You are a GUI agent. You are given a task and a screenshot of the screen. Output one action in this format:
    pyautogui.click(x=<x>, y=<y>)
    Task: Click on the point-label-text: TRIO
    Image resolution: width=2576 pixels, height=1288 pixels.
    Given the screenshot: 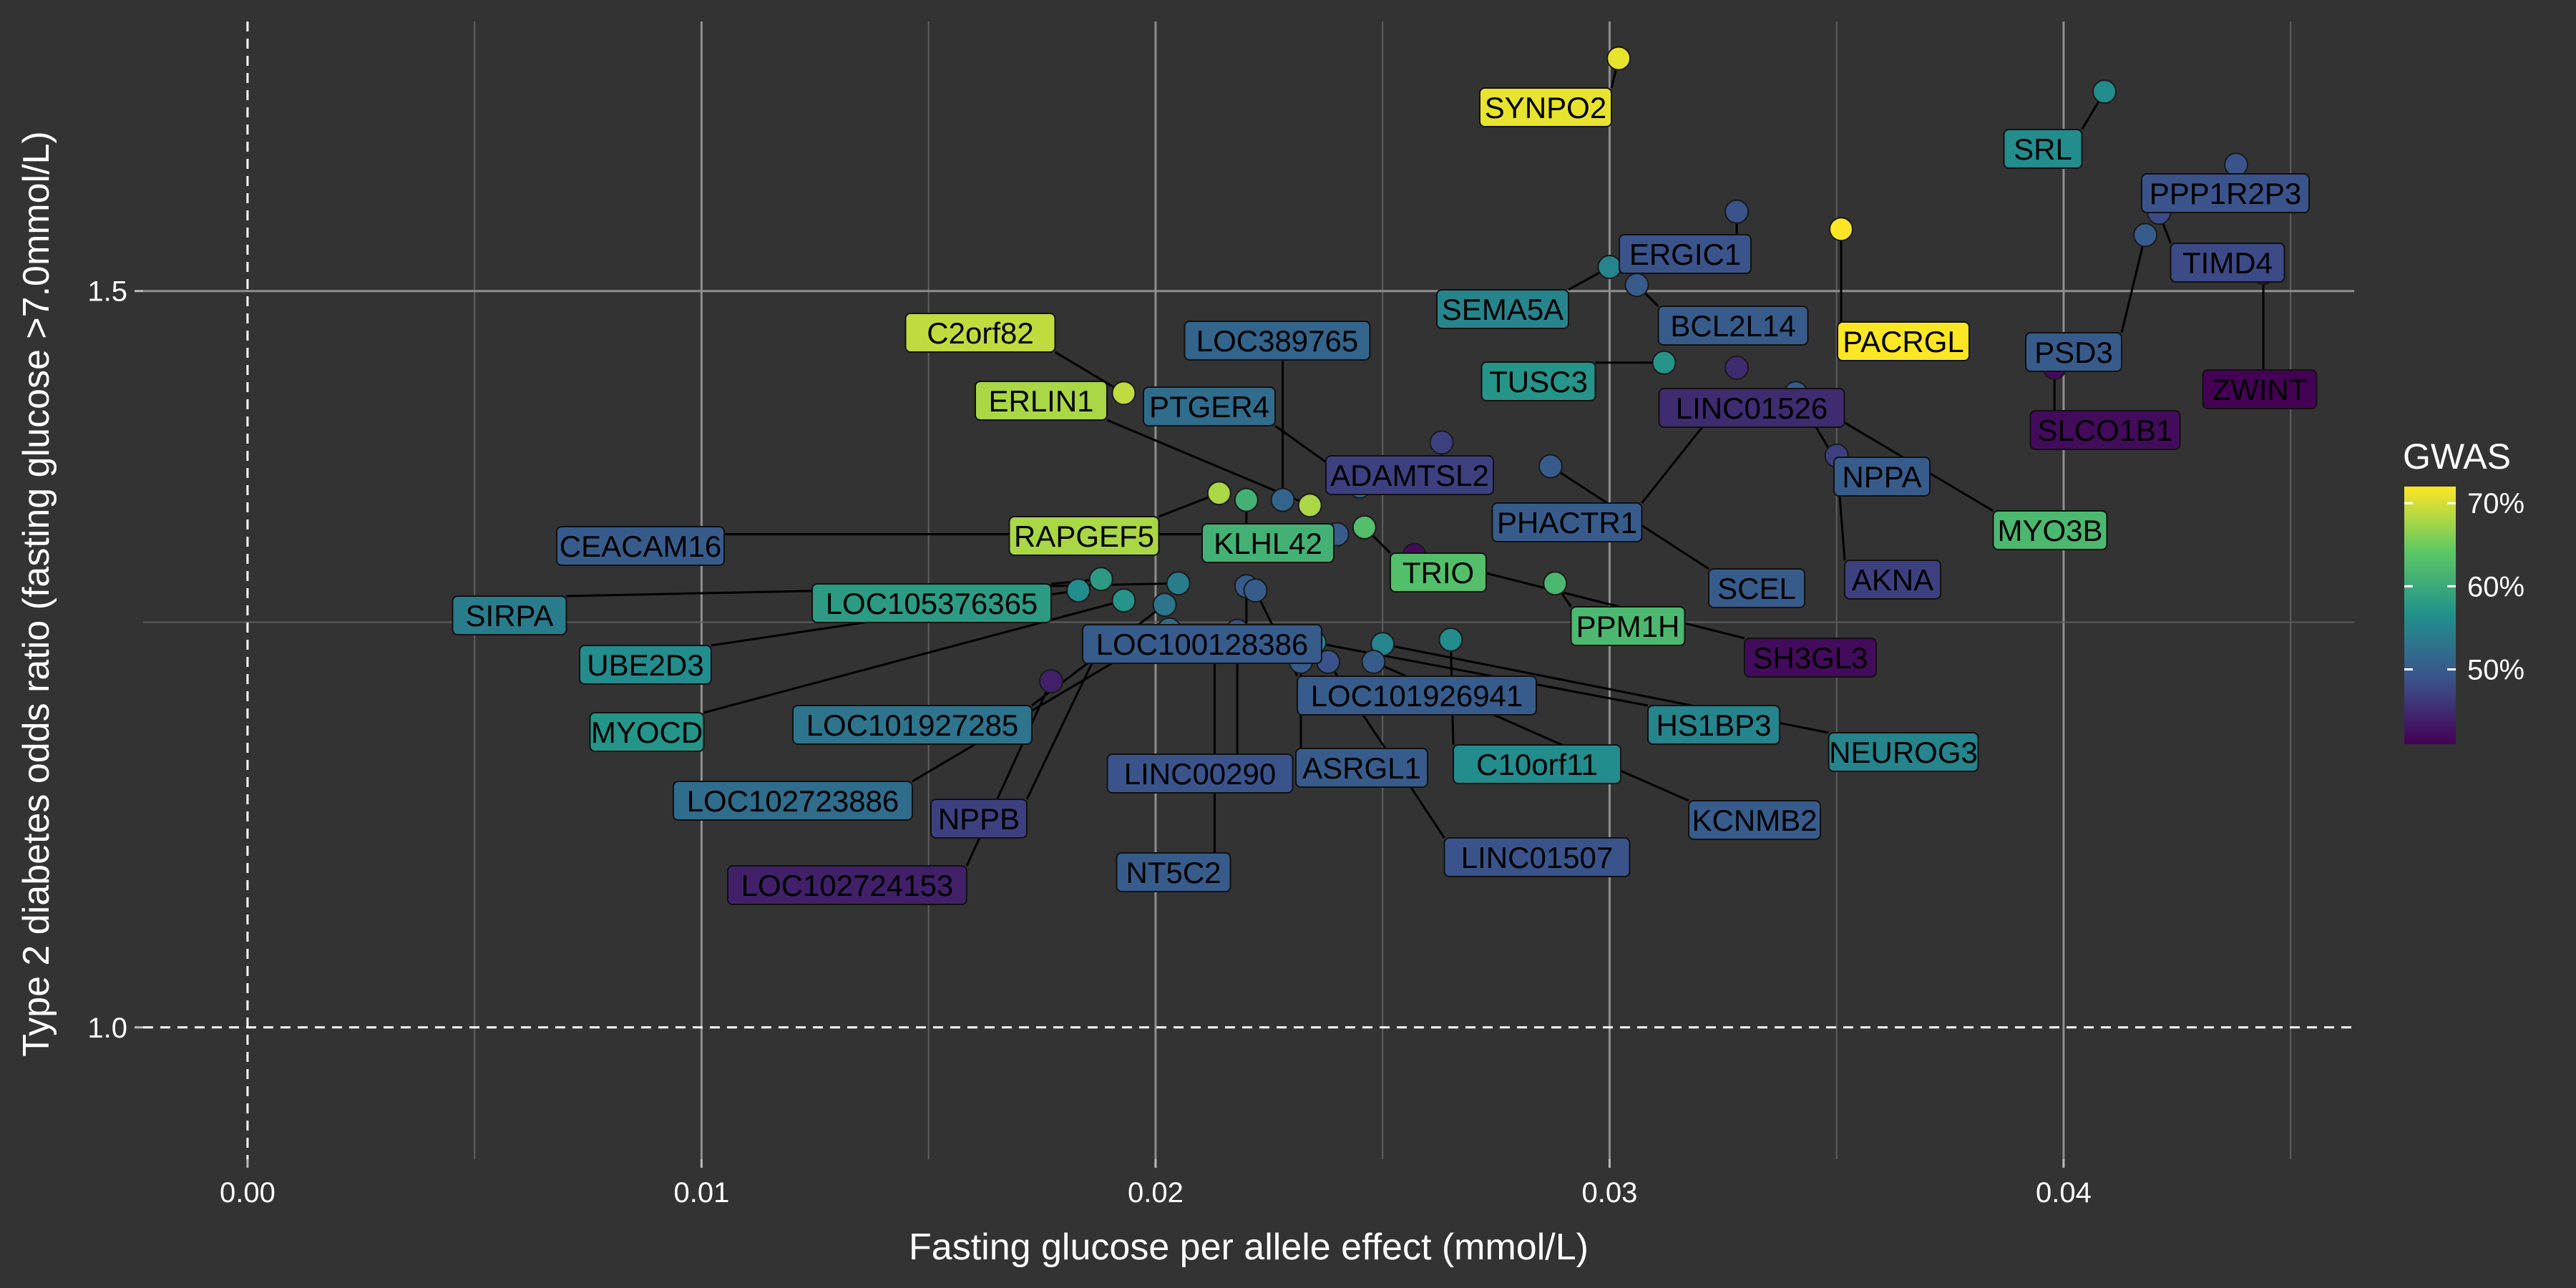 What is the action you would take?
    pyautogui.click(x=1438, y=573)
    